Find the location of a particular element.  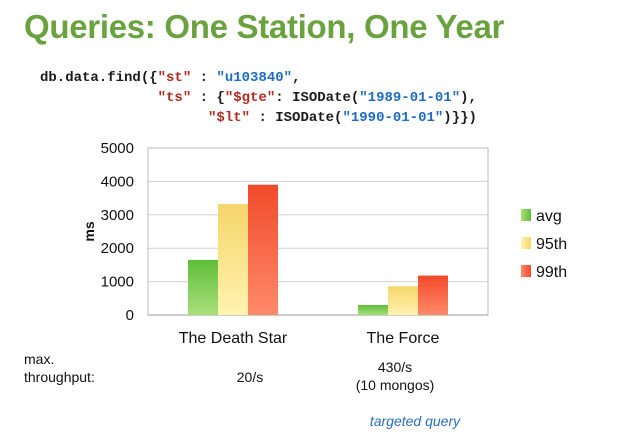

x-category-label: The Death Star is located at coordinates (233, 338).